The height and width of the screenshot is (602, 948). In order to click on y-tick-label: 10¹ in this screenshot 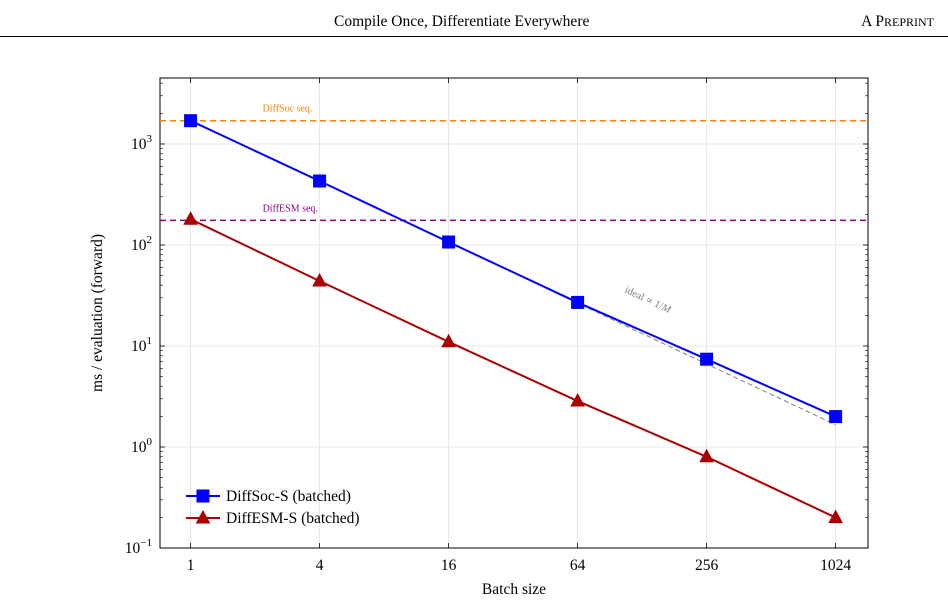, I will do `click(141, 345)`.